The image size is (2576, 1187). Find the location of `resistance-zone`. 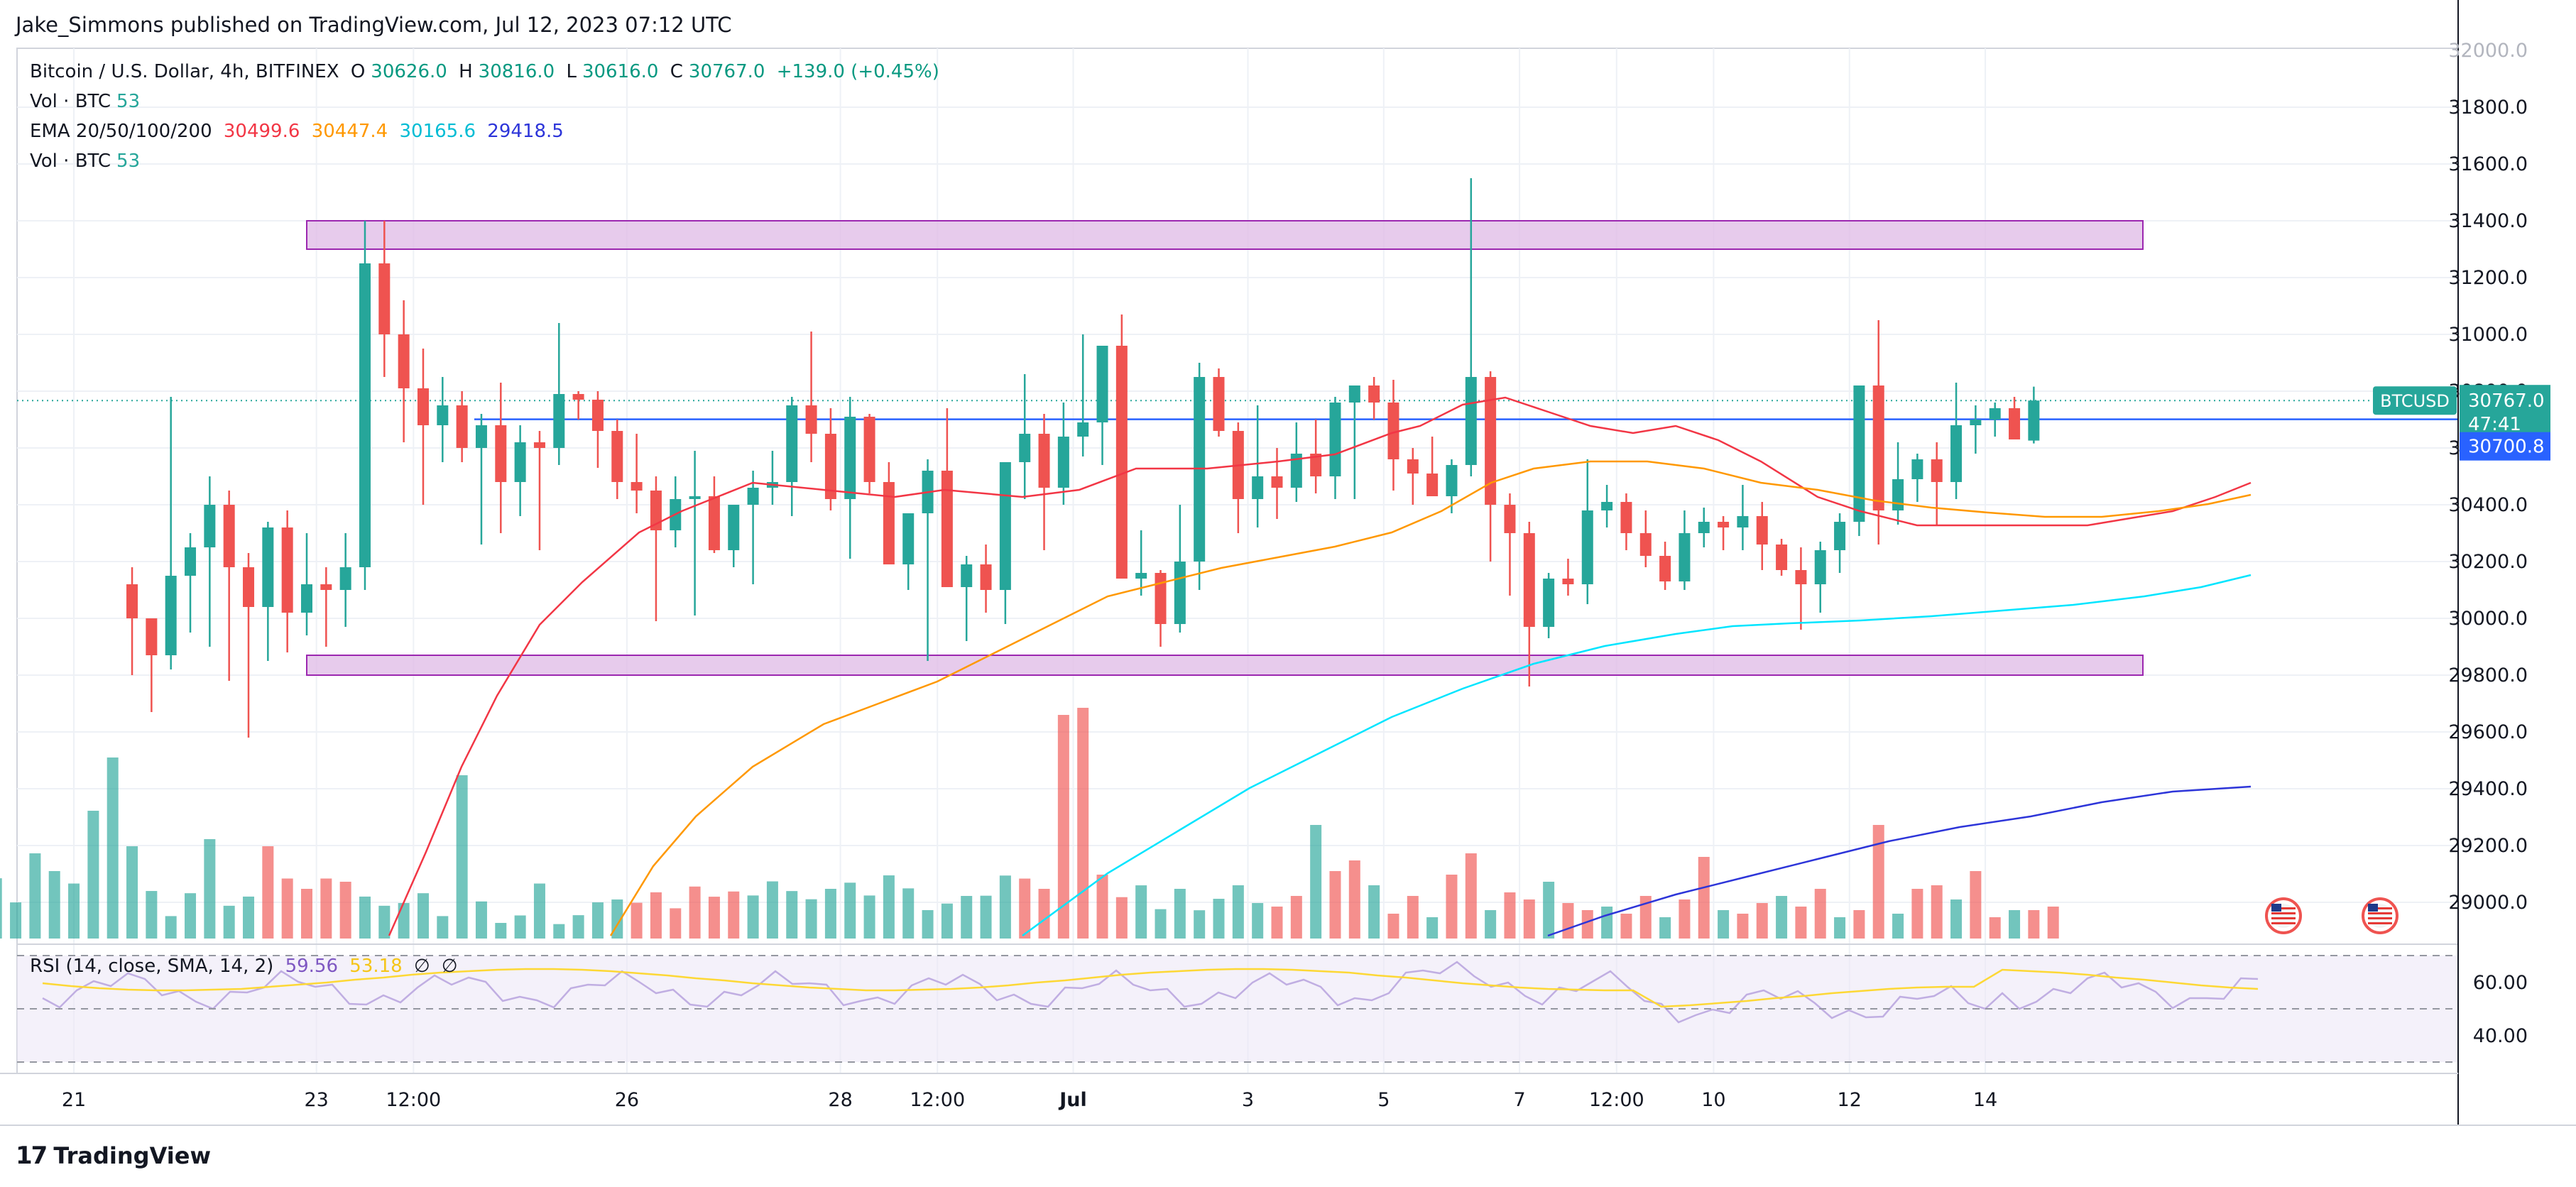

resistance-zone is located at coordinates (1225, 235).